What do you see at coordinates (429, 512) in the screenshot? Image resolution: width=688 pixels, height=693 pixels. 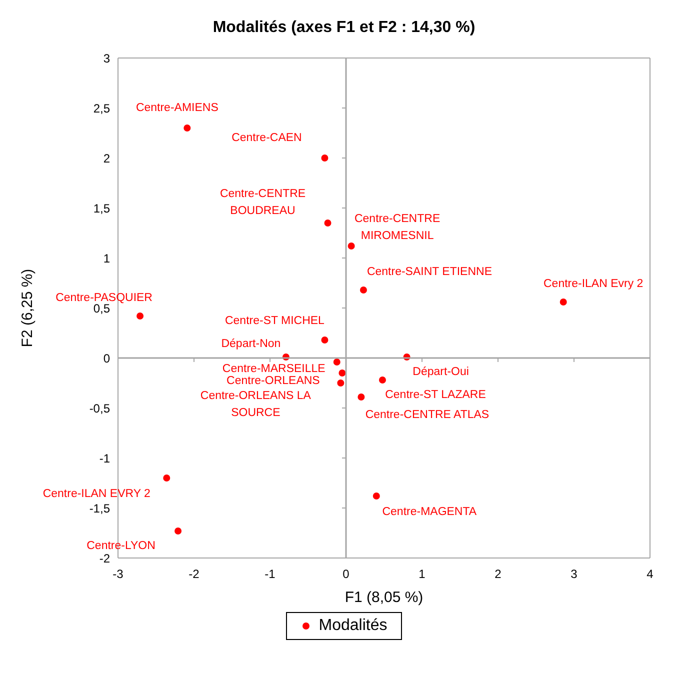 I see `annotation: Centre-MAGENTA` at bounding box center [429, 512].